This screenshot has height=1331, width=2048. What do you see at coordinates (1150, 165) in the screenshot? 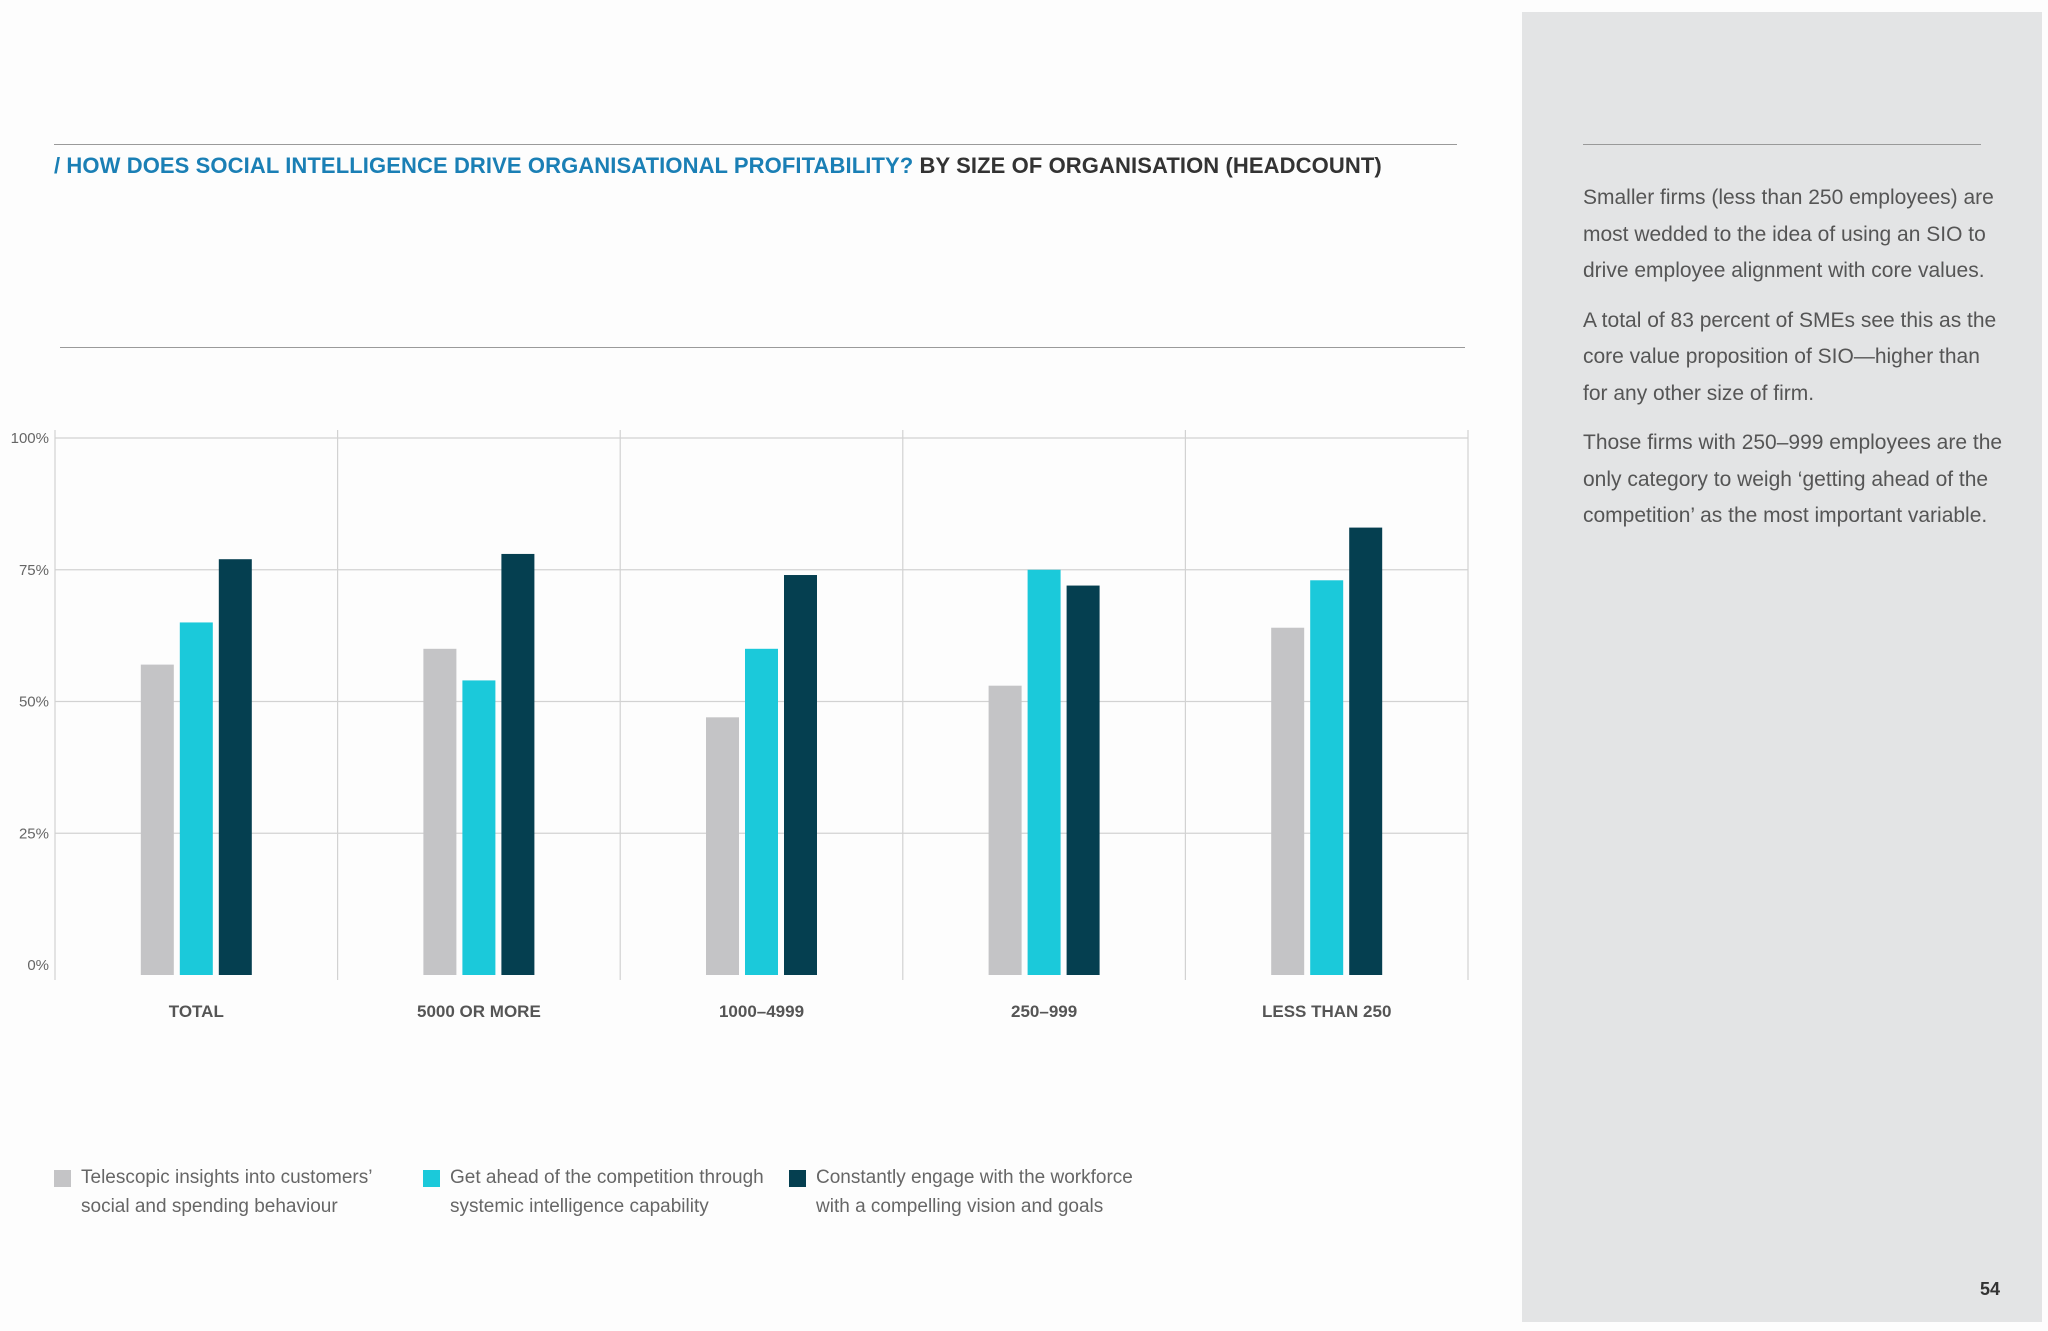
I see `chart-title-rest: BY SIZE OF ORGANISATION (HEADCOUNT)` at bounding box center [1150, 165].